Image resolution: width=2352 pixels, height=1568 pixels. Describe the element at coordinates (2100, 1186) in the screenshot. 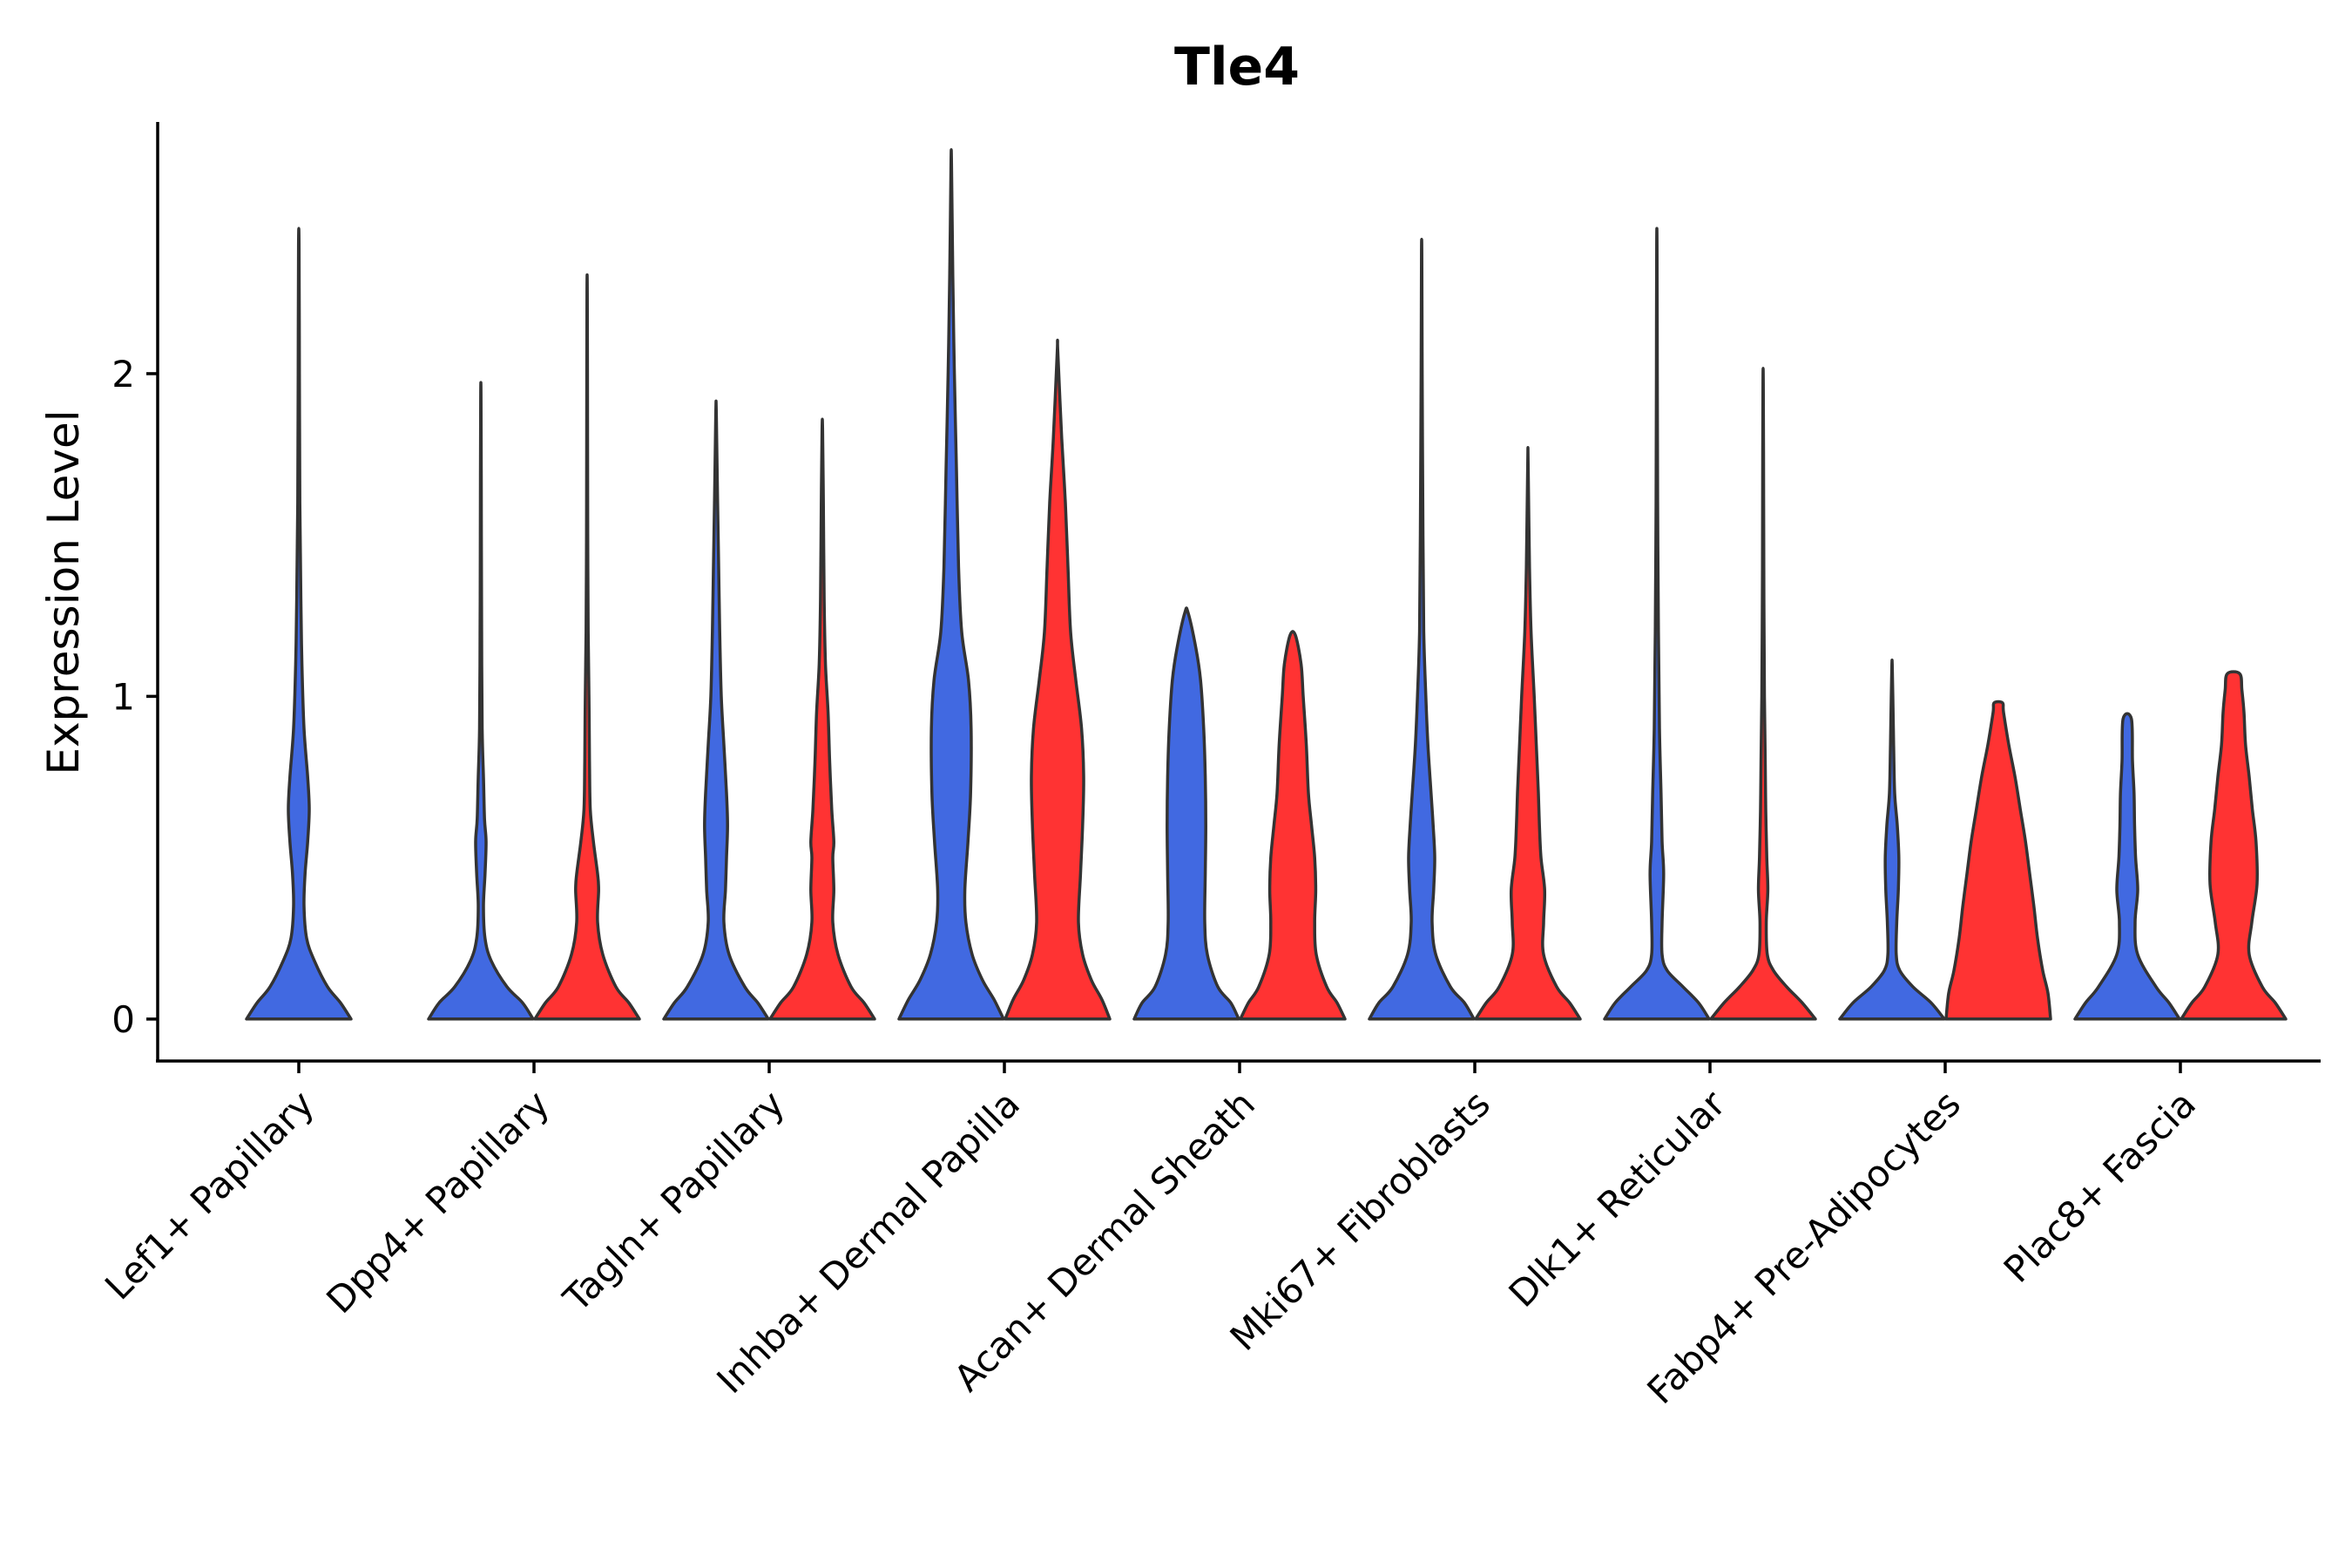

I see `x-tick-label-9: Plac8+ Fascia` at that location.